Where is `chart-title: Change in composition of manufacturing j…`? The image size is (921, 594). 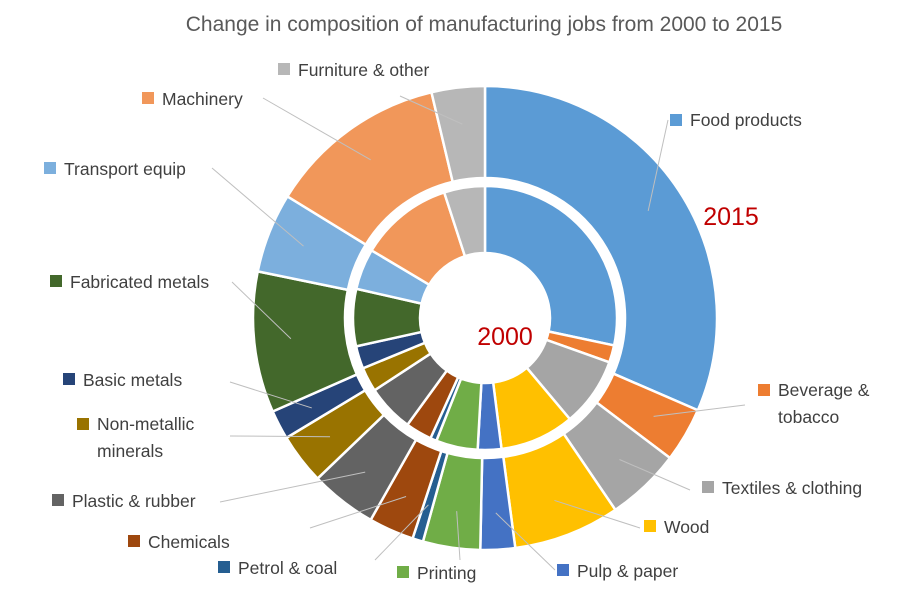 chart-title: Change in composition of manufacturing j… is located at coordinates (484, 24).